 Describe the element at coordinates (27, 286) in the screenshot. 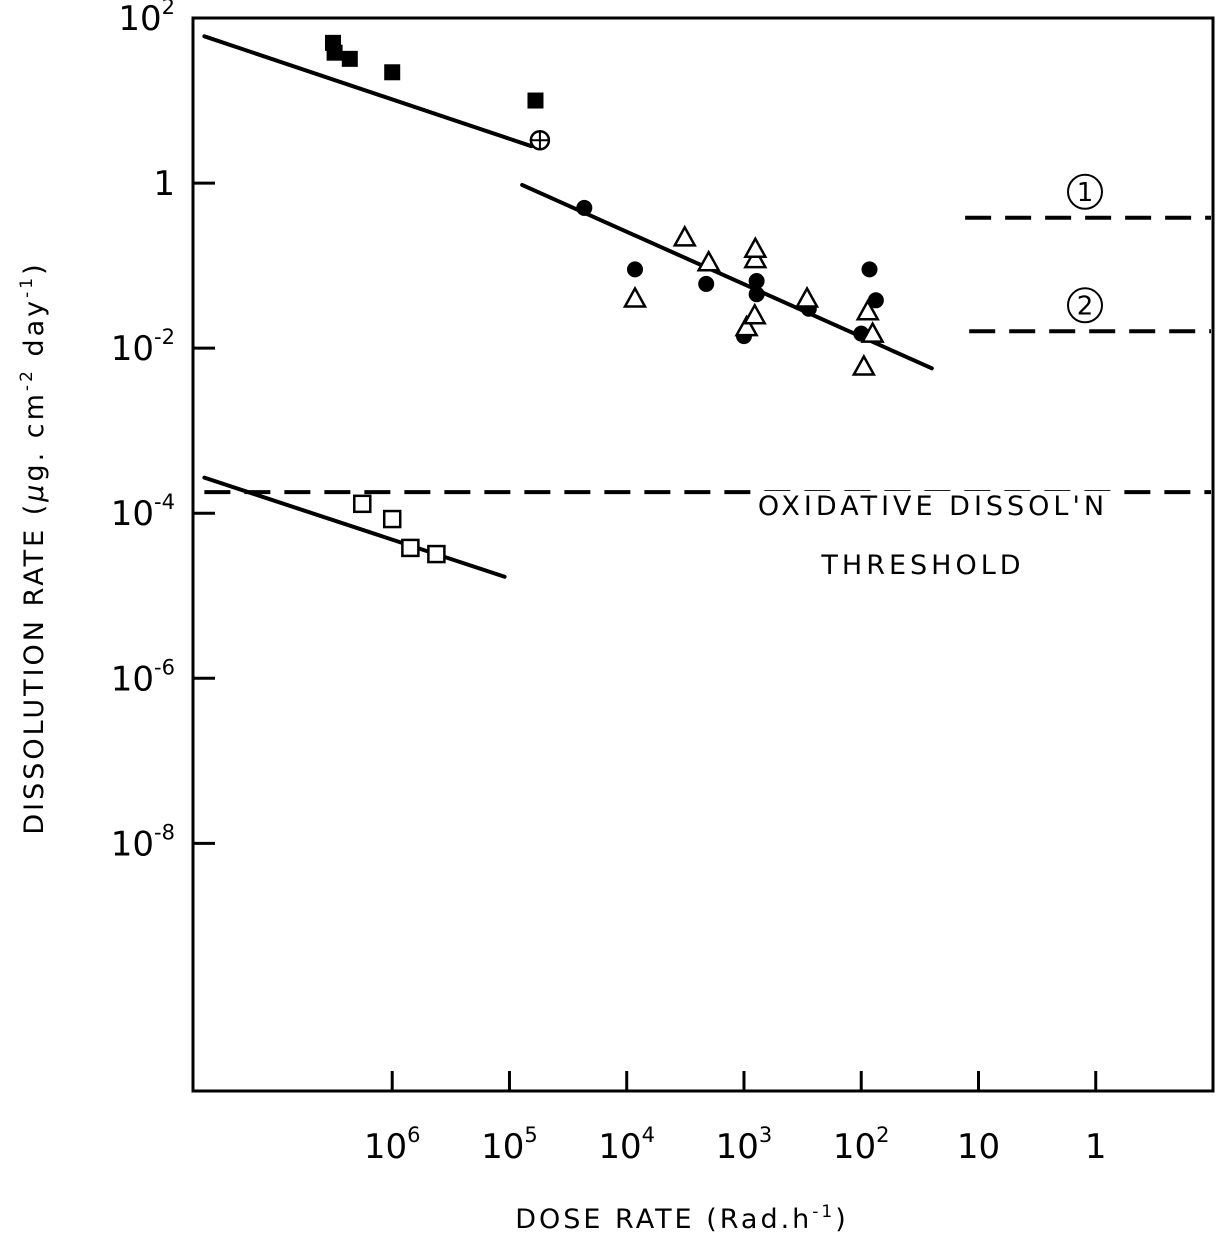

I see `y-axis-title-exp2: -1` at that location.